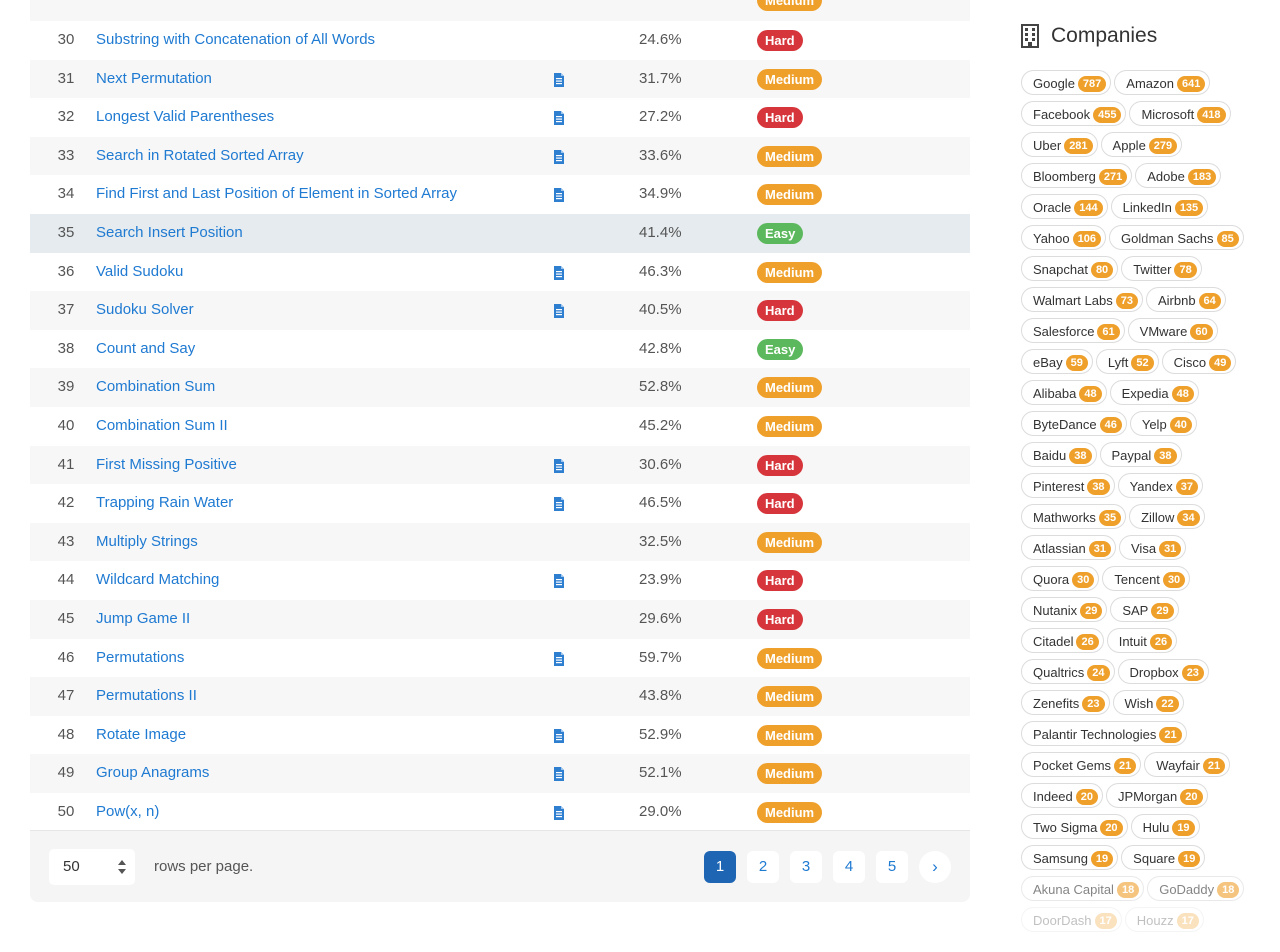 Image resolution: width=1280 pixels, height=952 pixels. Describe the element at coordinates (1157, 795) in the screenshot. I see `company-tag: JPMorgan 20` at that location.